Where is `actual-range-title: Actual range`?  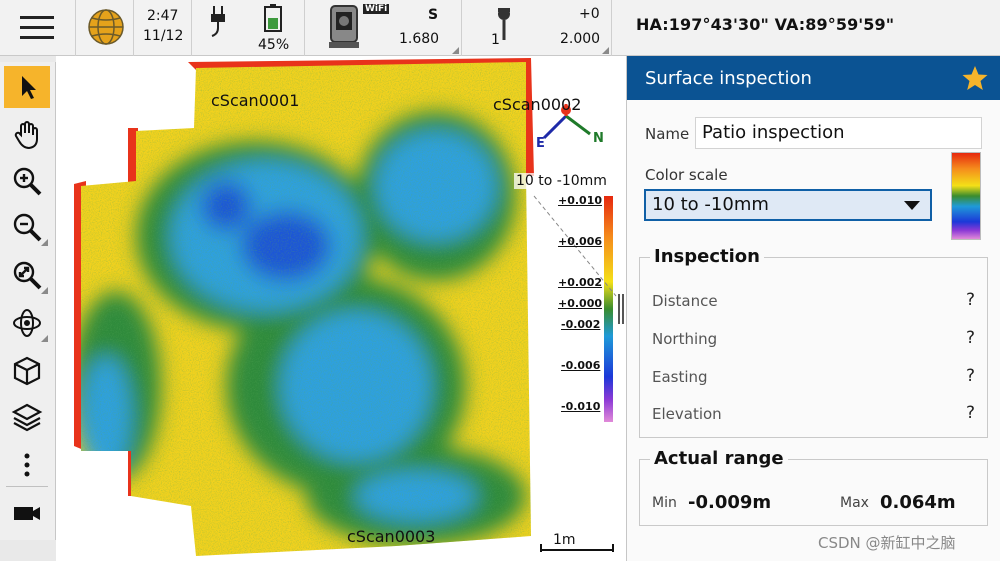
actual-range-title: Actual range is located at coordinates (719, 458).